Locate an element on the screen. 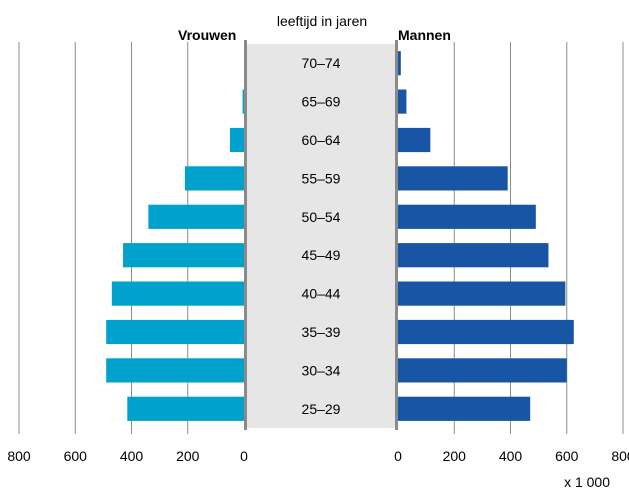 The image size is (629, 492). center-title: leeftijd in jaren is located at coordinates (322, 21).